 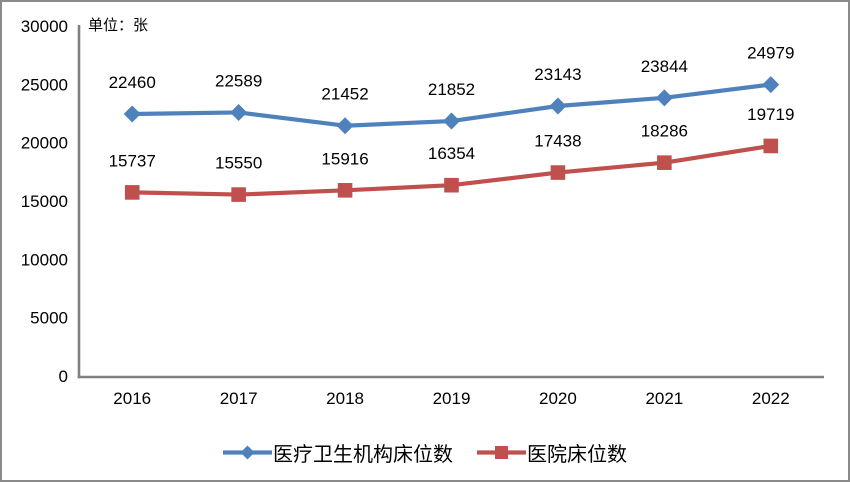 What do you see at coordinates (247, 452) in the screenshot?
I see `legend-marker-diamond-icon` at bounding box center [247, 452].